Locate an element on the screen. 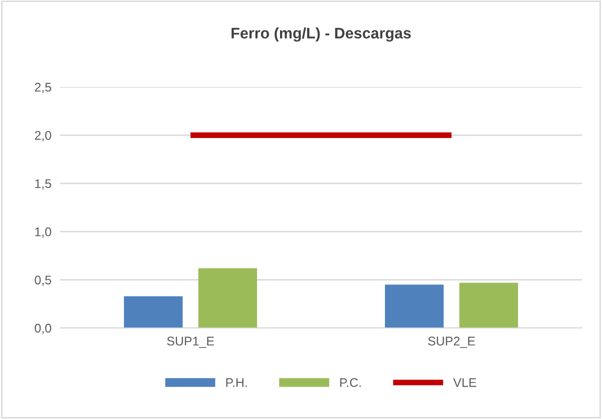  y-tick-label: 2,0 is located at coordinates (43, 136).